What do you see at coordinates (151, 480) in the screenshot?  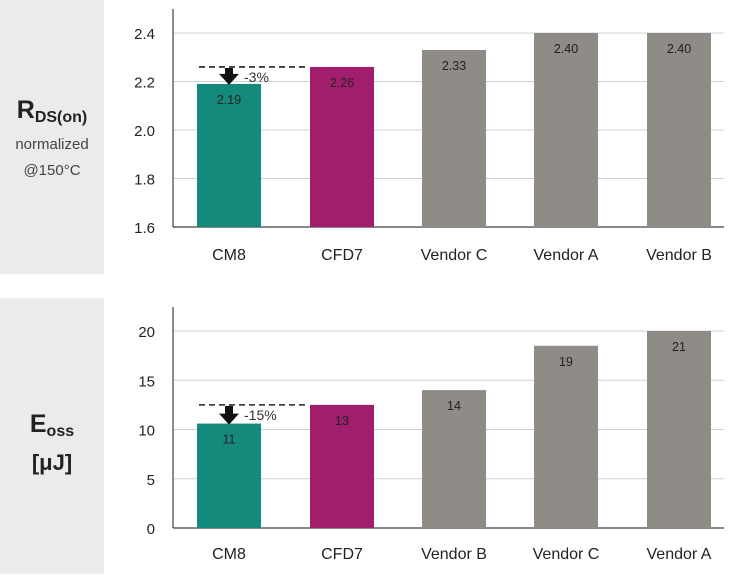 I see `eoss-y-tick-label: 5` at bounding box center [151, 480].